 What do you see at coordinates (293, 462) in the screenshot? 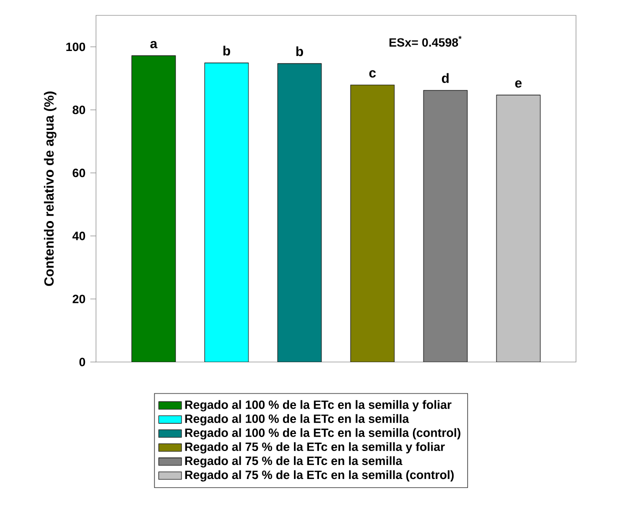
I see `legend-label: Regado al 75 % de la ETc en la semilla` at bounding box center [293, 462].